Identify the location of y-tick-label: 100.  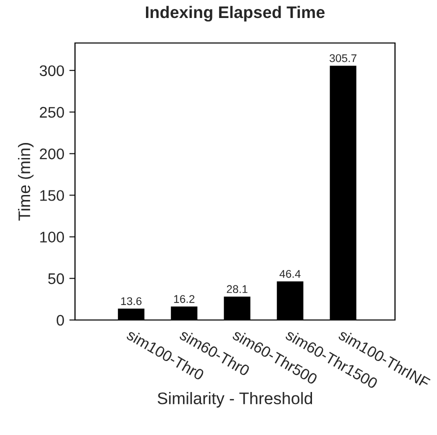
(52, 237).